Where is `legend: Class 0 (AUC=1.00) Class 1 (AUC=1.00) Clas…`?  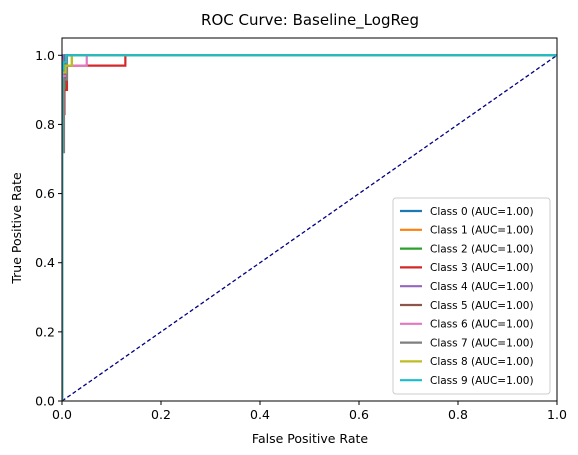 legend: Class 0 (AUC=1.00) Class 1 (AUC=1.00) Clas… is located at coordinates (471, 296).